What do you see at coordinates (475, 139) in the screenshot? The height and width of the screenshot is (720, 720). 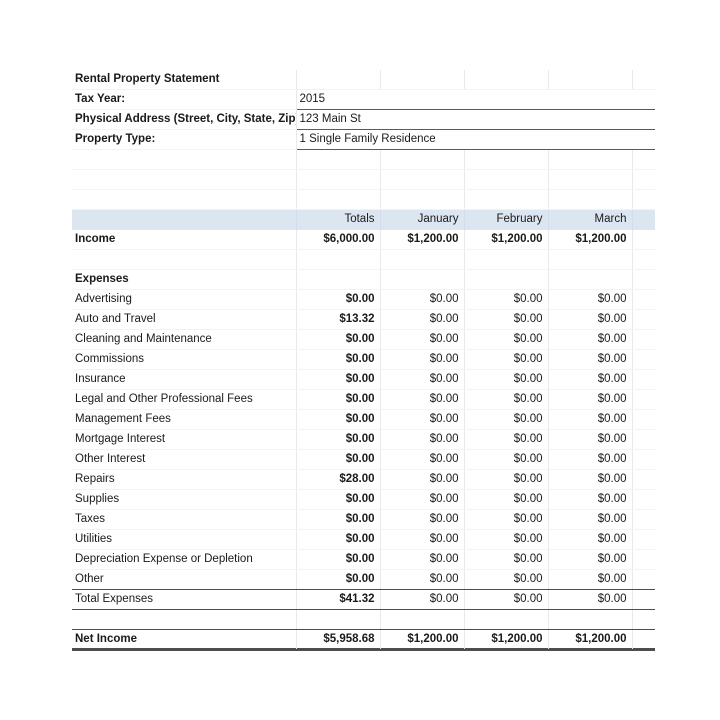 I see `form-value: 1 Single Family Residence` at bounding box center [475, 139].